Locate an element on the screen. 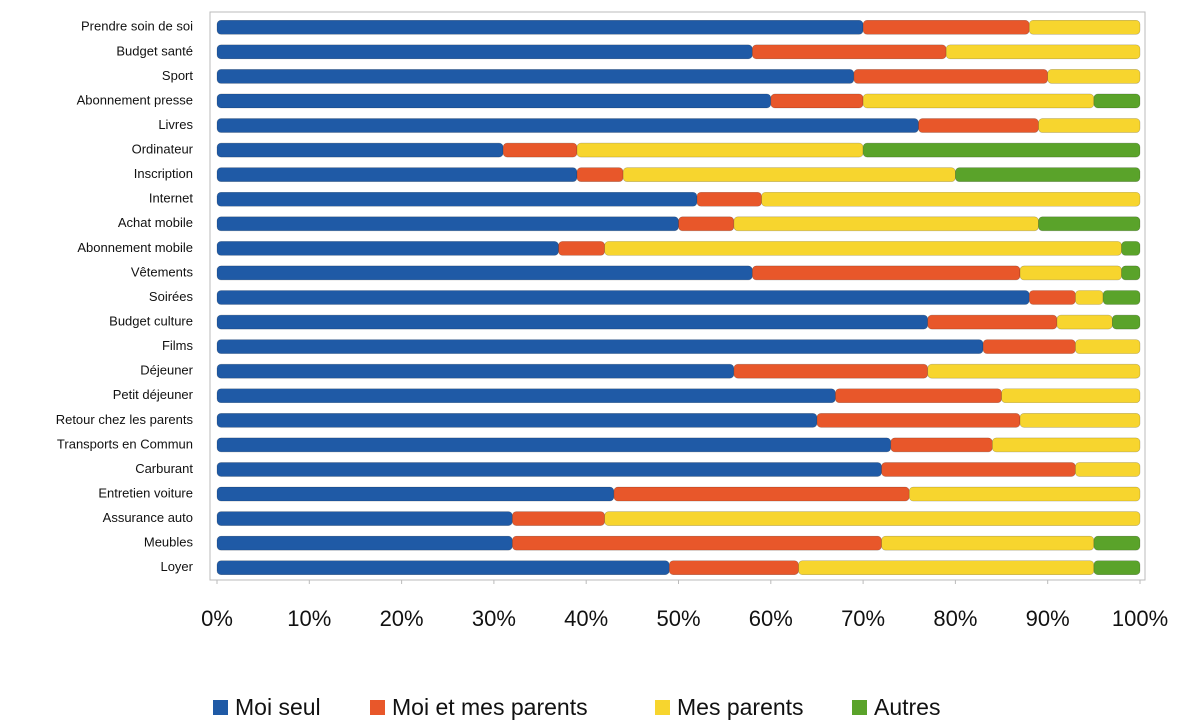 The width and height of the screenshot is (1177, 722). y-tick-label: Meubles is located at coordinates (169, 542).